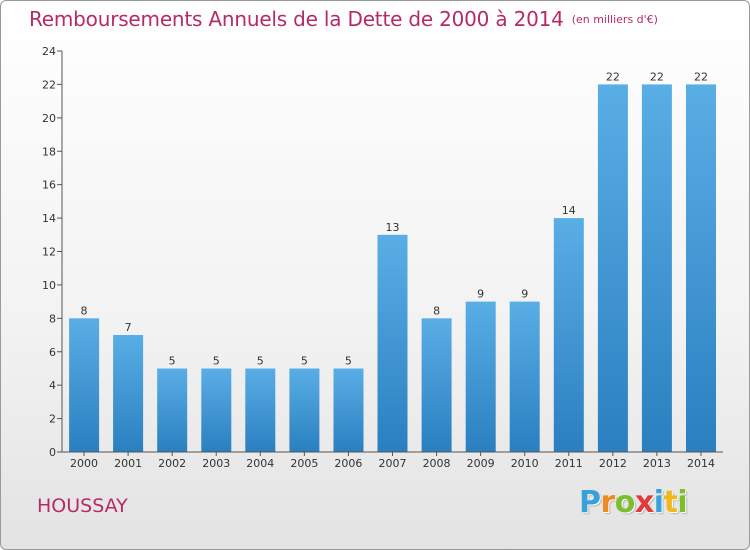 The height and width of the screenshot is (550, 750). I want to click on bar-2006, so click(348, 410).